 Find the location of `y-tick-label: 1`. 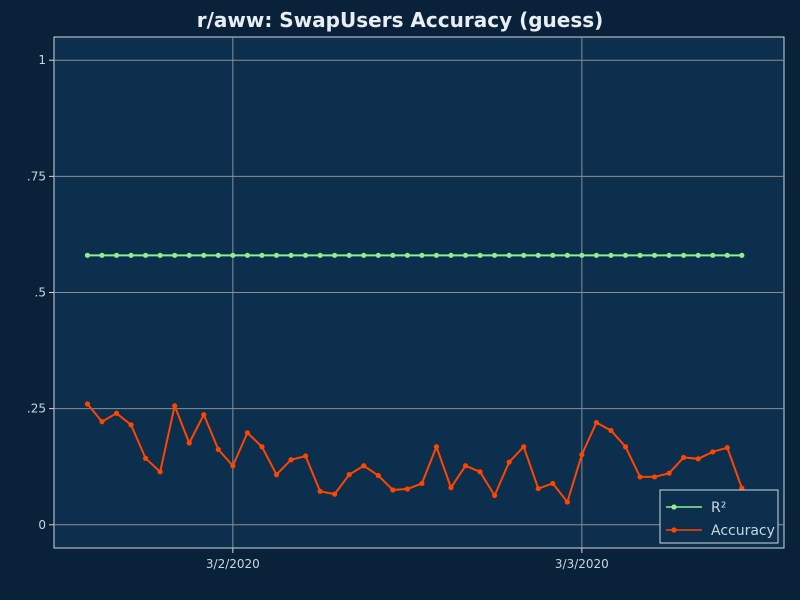

y-tick-label: 1 is located at coordinates (42, 60).